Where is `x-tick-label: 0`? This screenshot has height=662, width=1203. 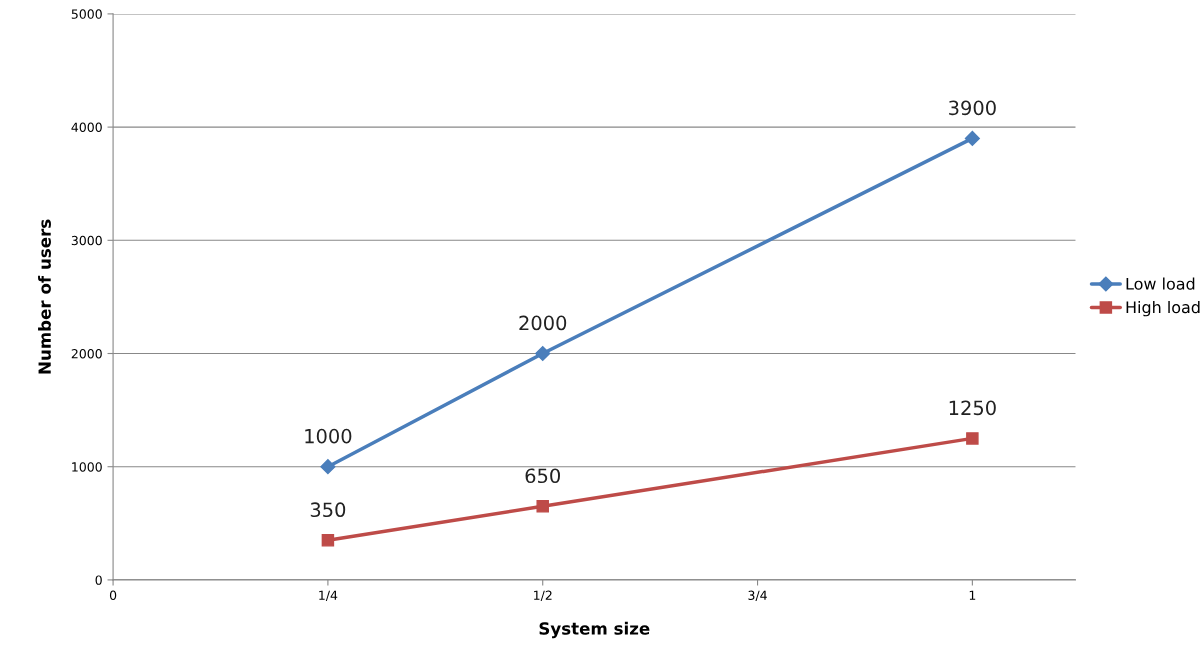 x-tick-label: 0 is located at coordinates (113, 595).